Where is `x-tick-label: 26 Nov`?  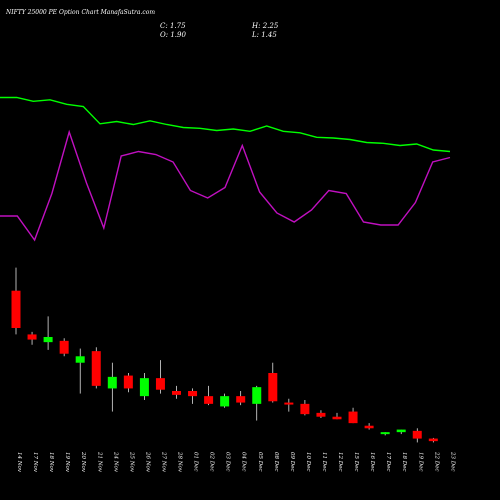 x-tick-label: 26 Nov is located at coordinates (147, 462).